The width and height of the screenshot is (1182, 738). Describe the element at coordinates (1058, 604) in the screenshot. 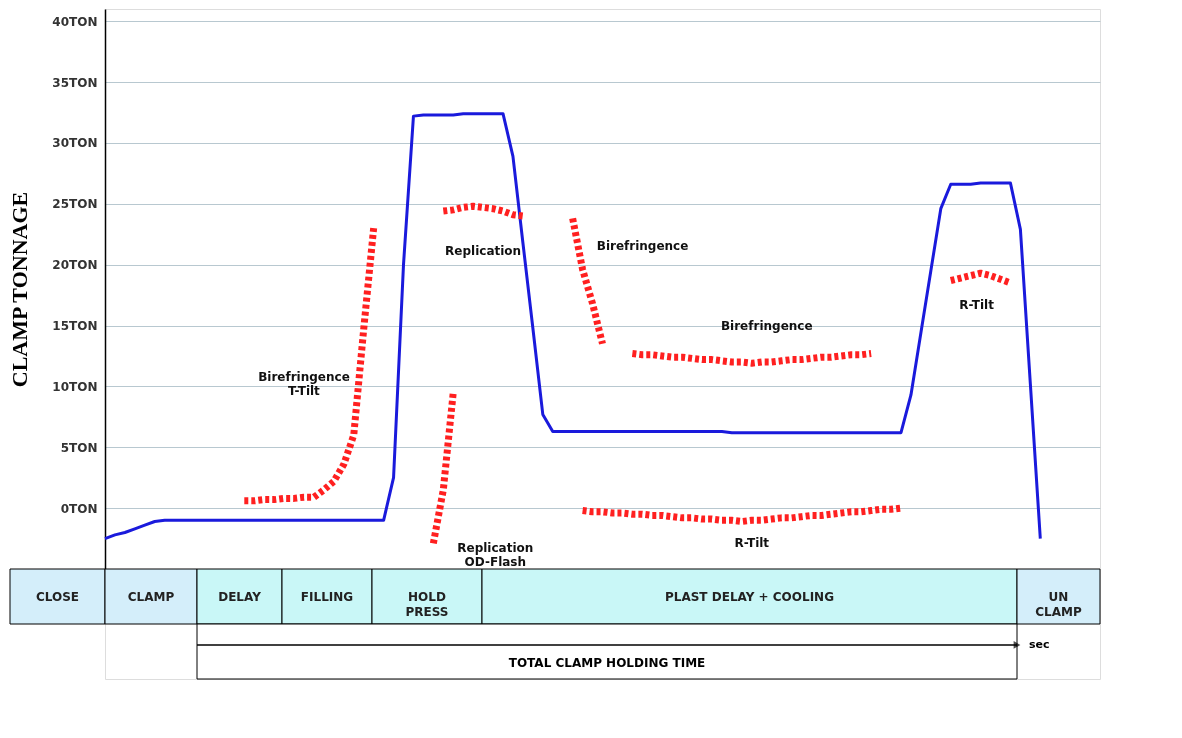

I see `text: UN CLAMP` at that location.